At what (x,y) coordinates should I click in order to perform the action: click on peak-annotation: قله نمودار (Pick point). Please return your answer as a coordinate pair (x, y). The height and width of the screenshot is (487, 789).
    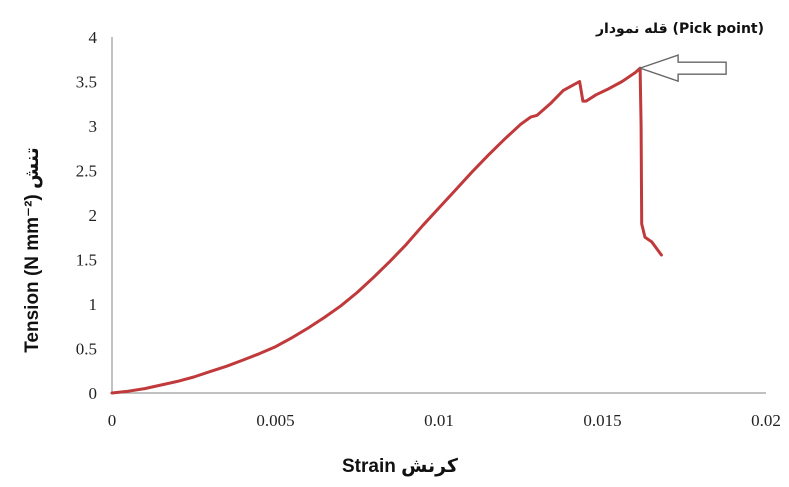
    Looking at the image, I should click on (679, 29).